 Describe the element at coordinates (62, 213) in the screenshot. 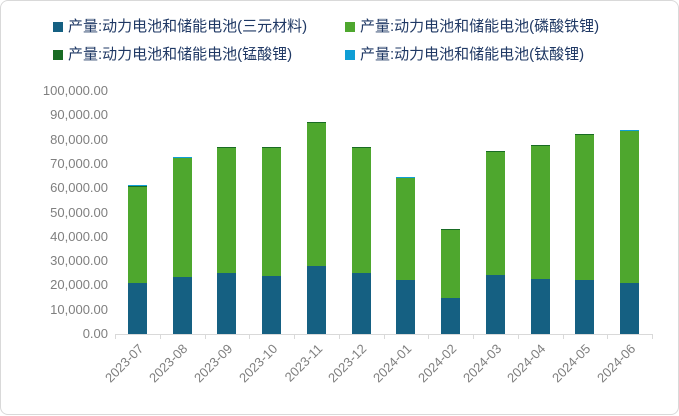

I see `y-axis-tick-label: 50,000.00` at that location.